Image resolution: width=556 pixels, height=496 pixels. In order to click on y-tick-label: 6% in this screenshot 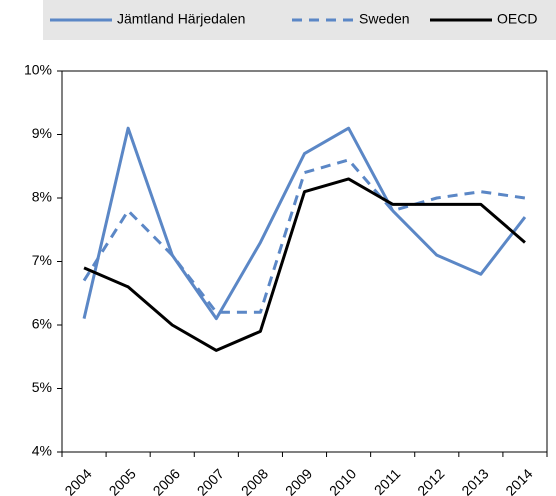, I will do `click(42, 324)`.